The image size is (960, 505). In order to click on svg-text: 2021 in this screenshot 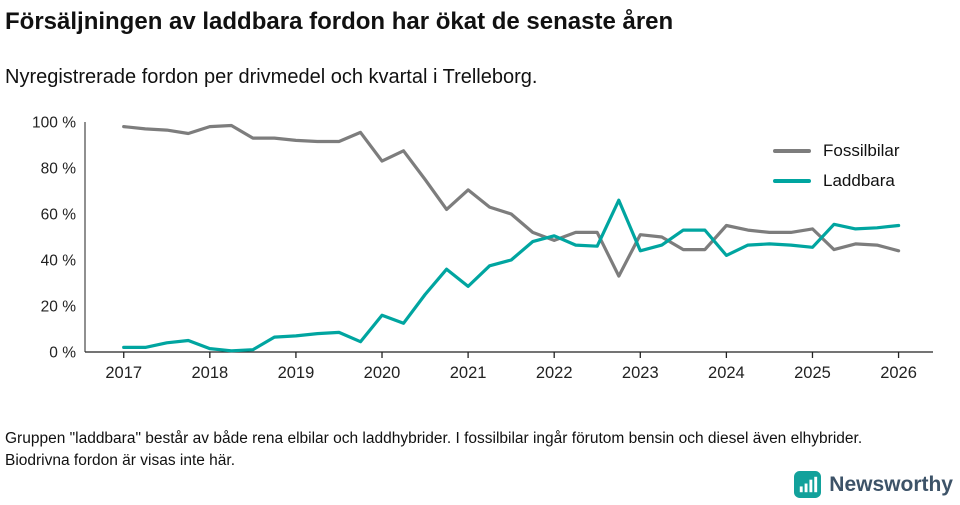, I will do `click(468, 373)`.